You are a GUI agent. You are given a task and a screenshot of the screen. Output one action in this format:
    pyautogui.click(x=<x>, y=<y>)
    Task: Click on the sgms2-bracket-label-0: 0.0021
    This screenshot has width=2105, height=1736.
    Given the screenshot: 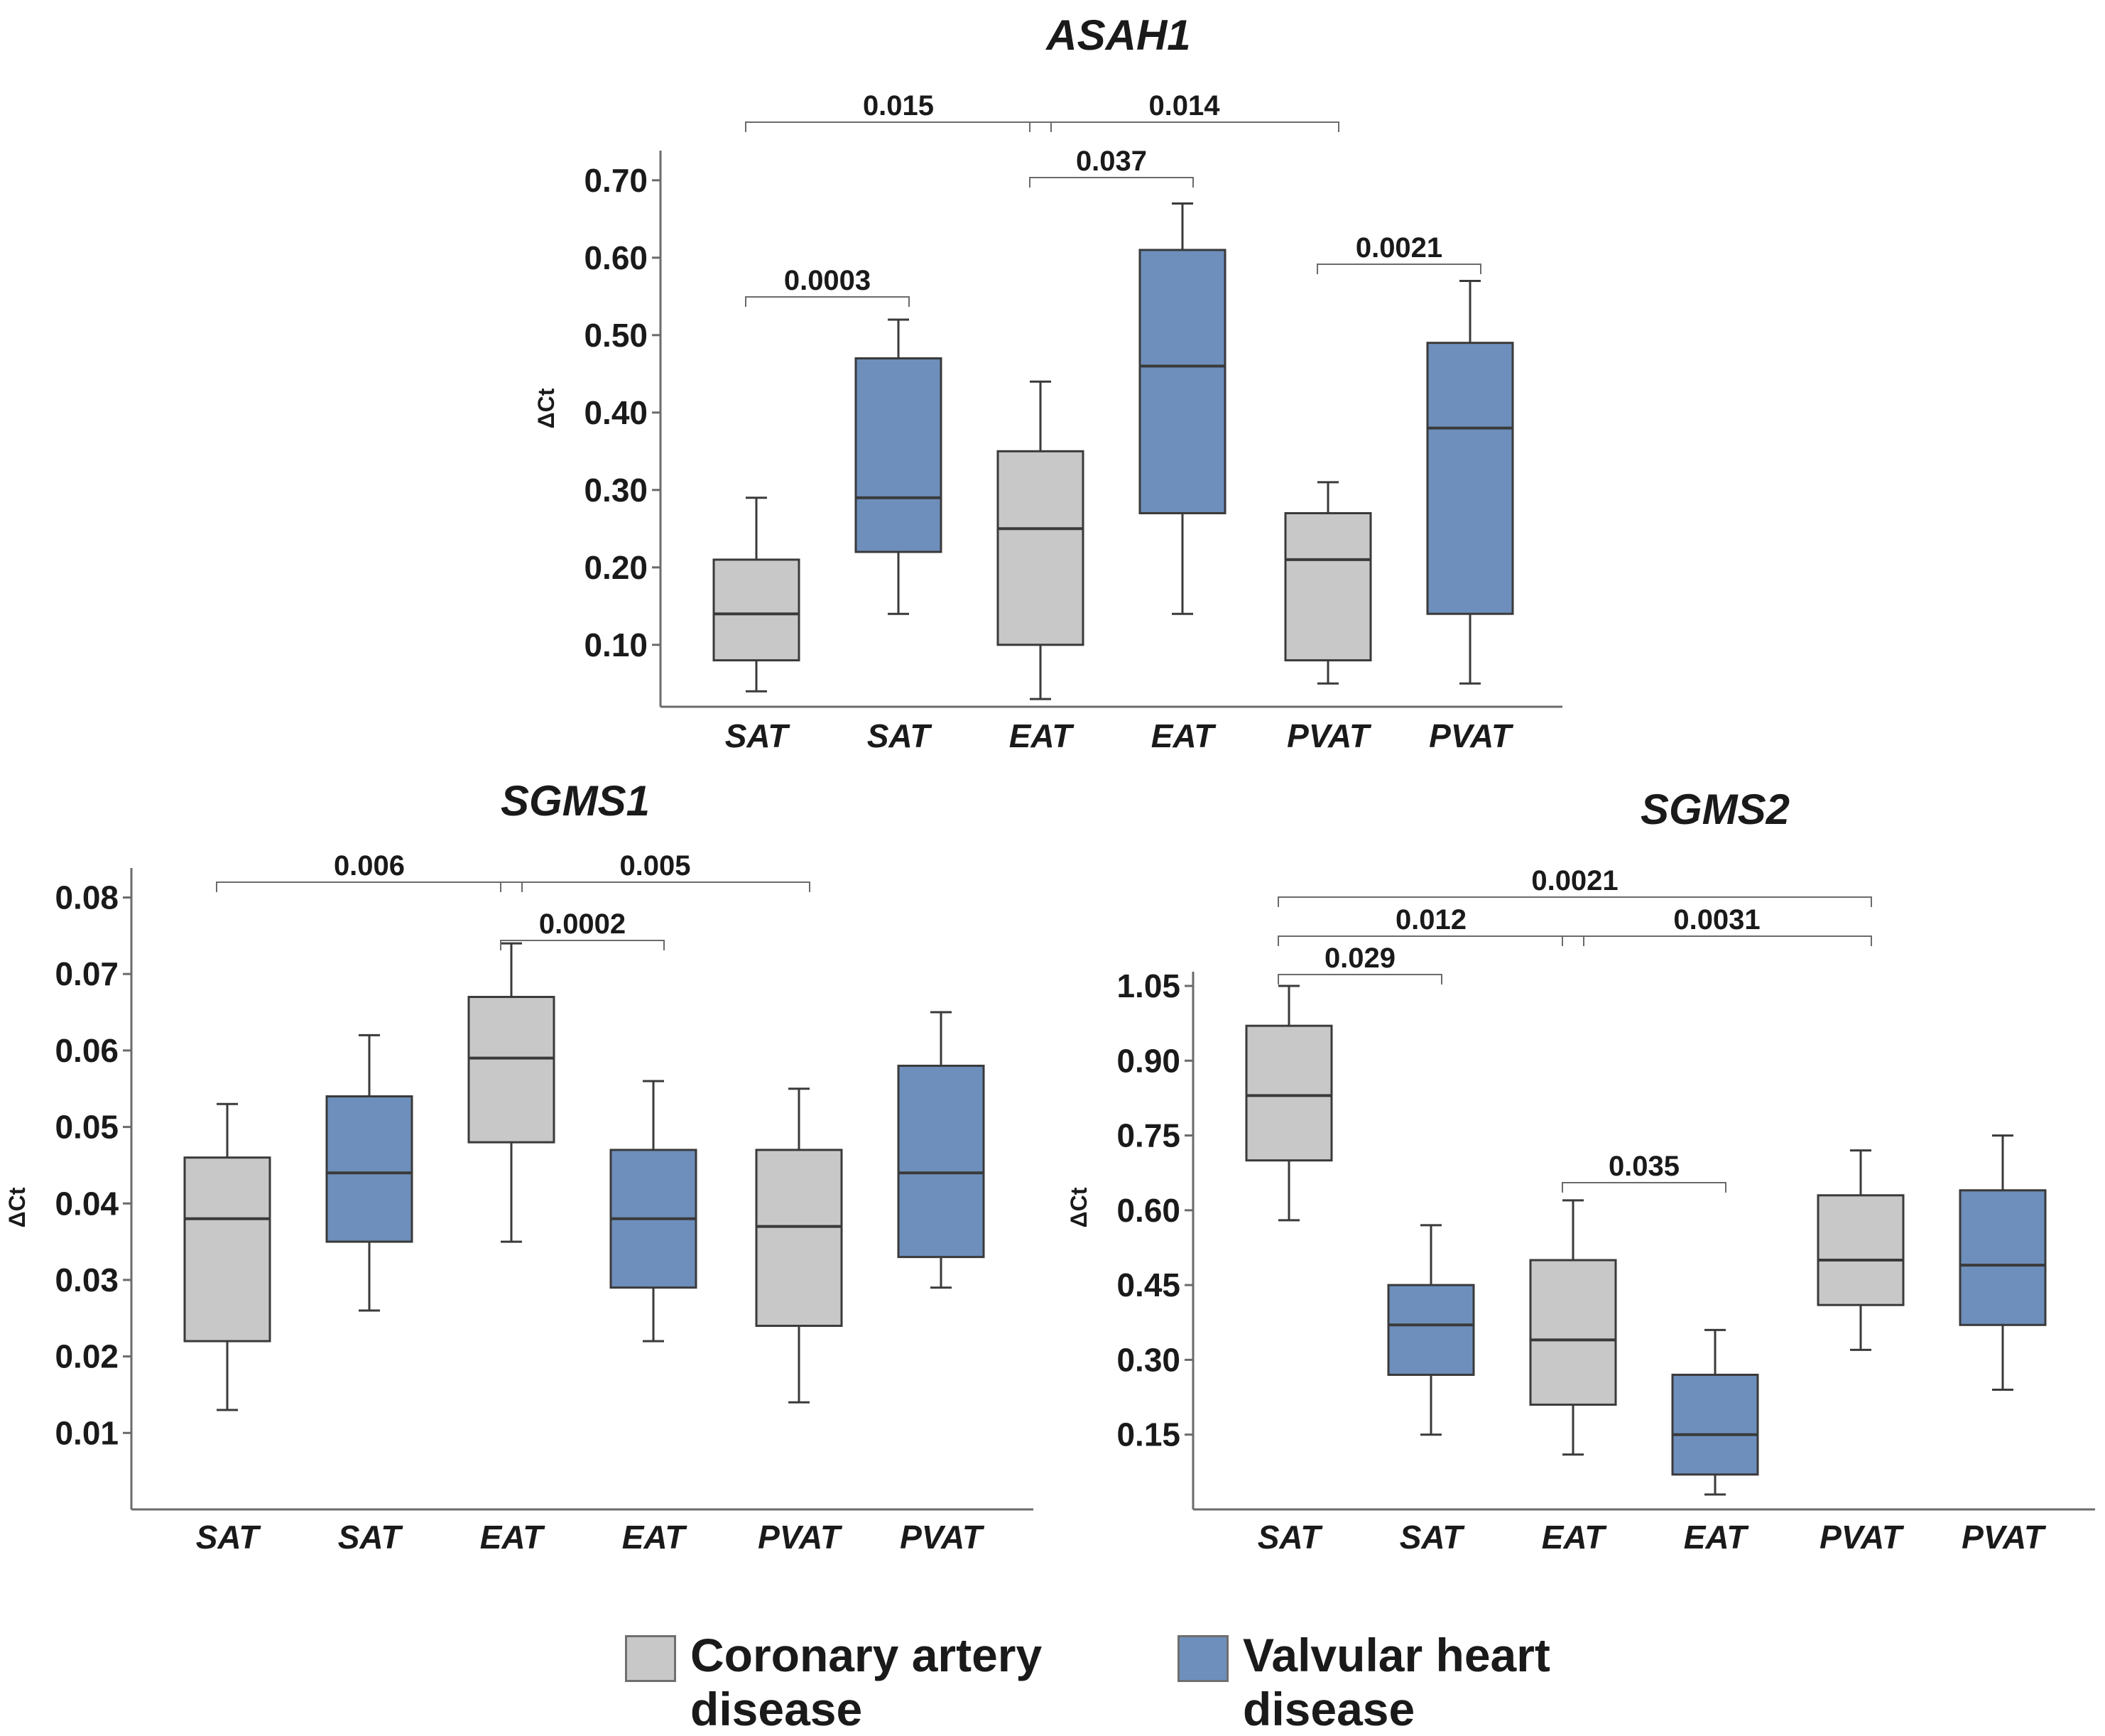 What is the action you would take?
    pyautogui.click(x=1575, y=880)
    